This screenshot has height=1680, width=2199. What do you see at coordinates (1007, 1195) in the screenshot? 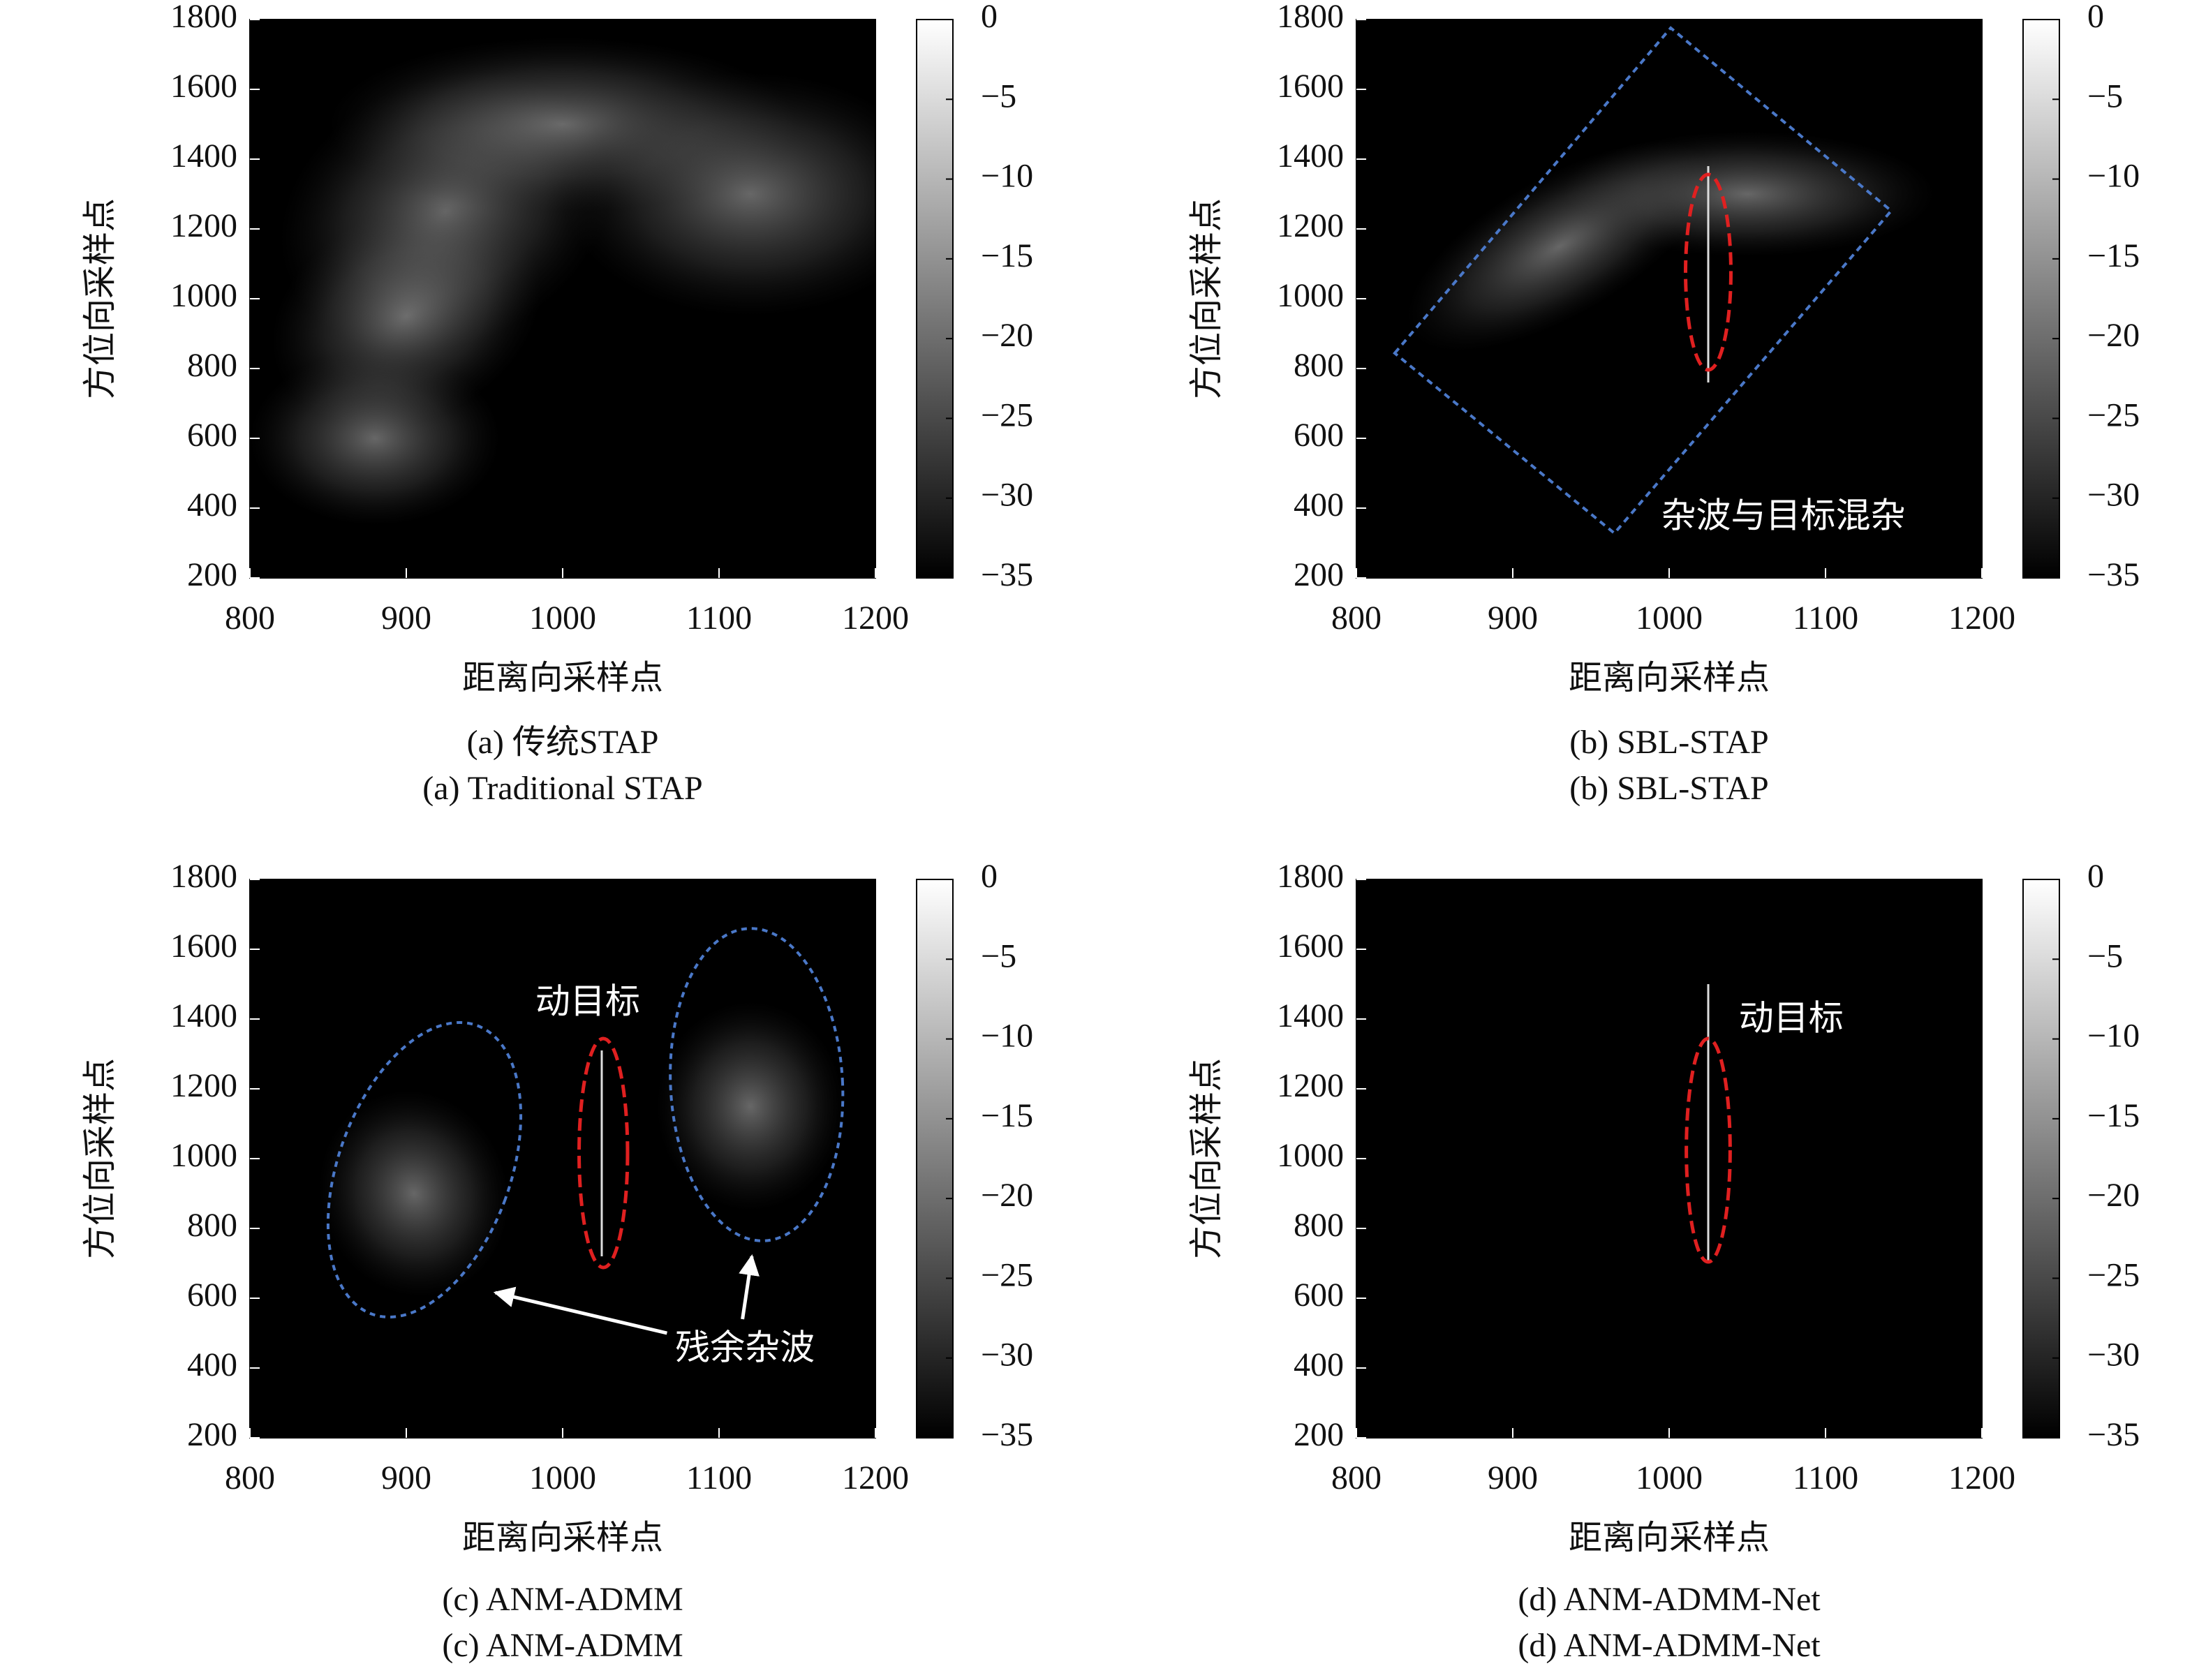
I see `colorbar-tick-label: −20` at bounding box center [1007, 1195].